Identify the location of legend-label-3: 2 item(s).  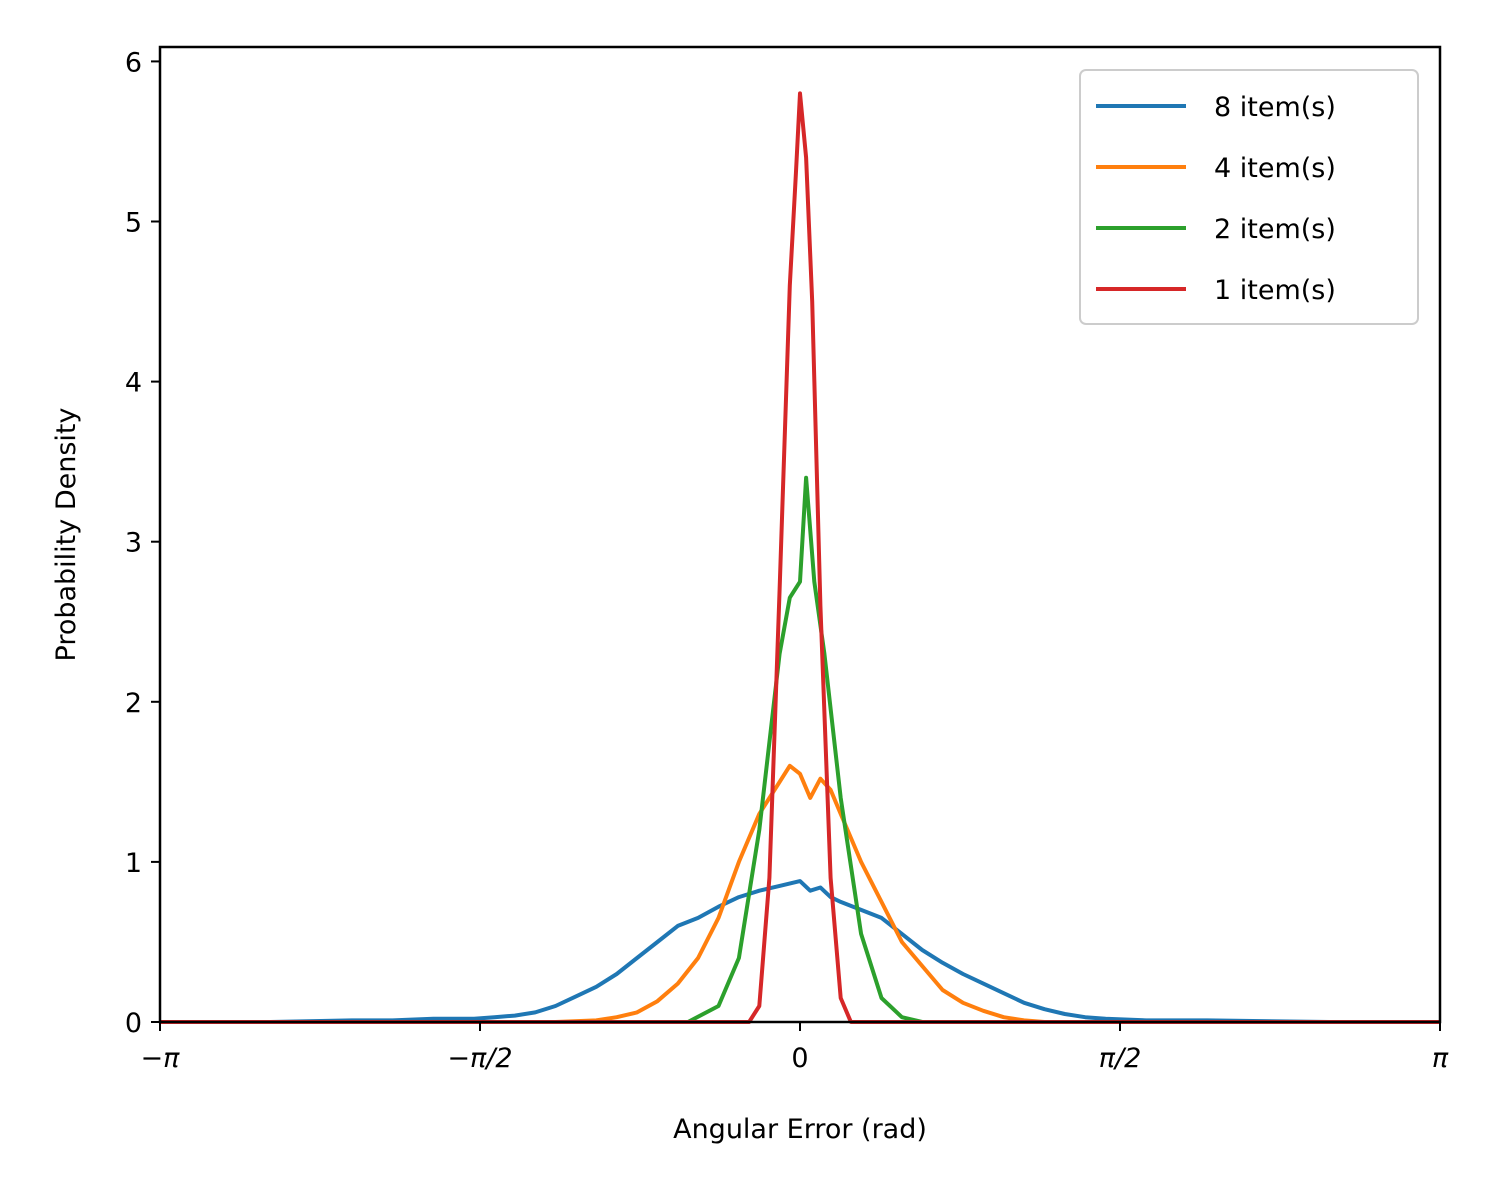
(1275, 229).